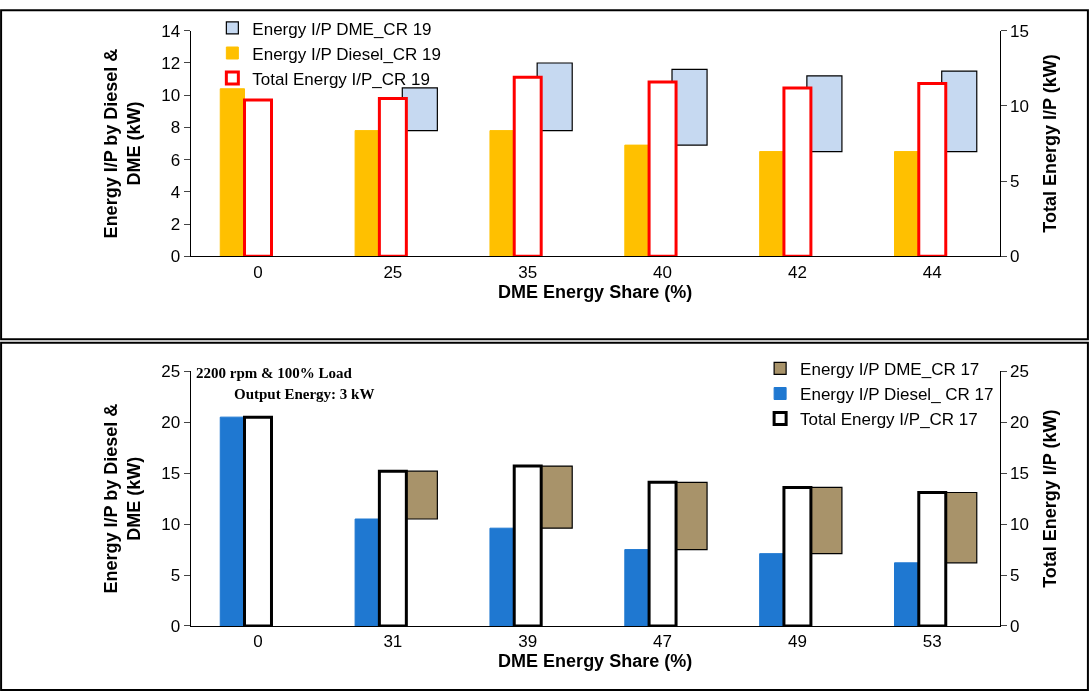 This screenshot has height=700, width=1089. I want to click on x-tick-label: 53, so click(932, 642).